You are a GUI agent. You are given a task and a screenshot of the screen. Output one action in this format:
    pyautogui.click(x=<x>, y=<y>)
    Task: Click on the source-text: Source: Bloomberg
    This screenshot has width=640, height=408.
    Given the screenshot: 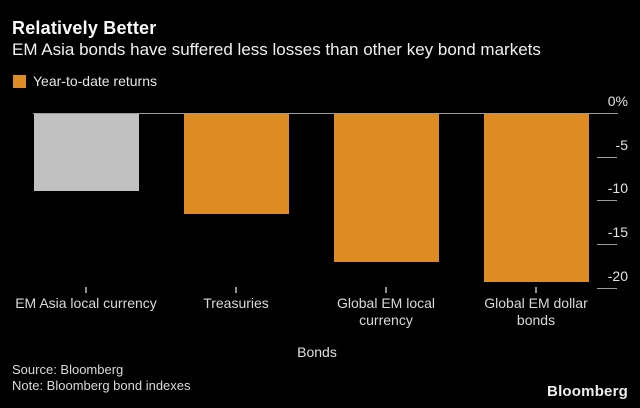 What is the action you would take?
    pyautogui.click(x=68, y=369)
    